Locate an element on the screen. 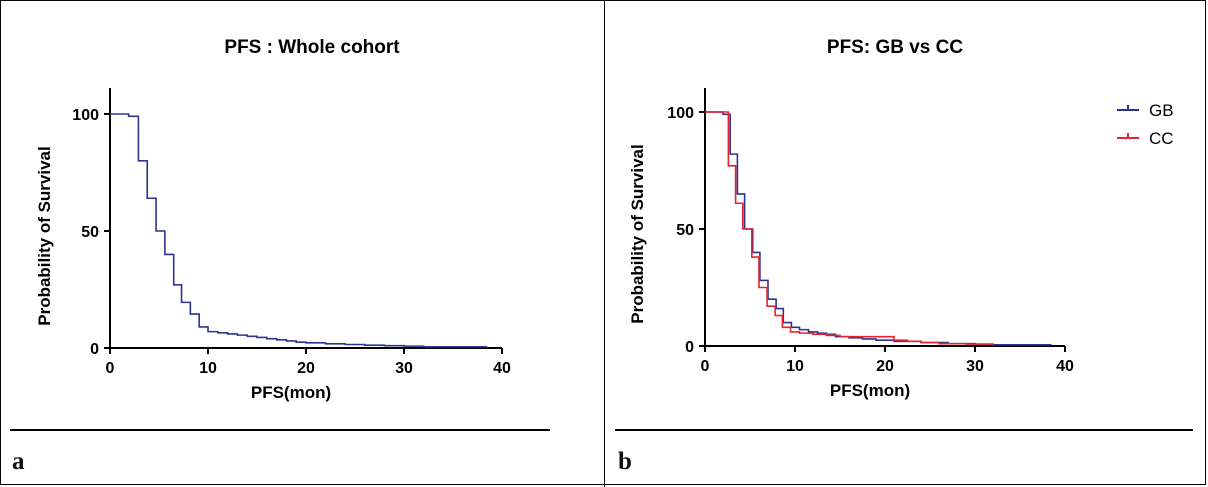  chart-a-title: PFS : Whole cohort is located at coordinates (312, 47).